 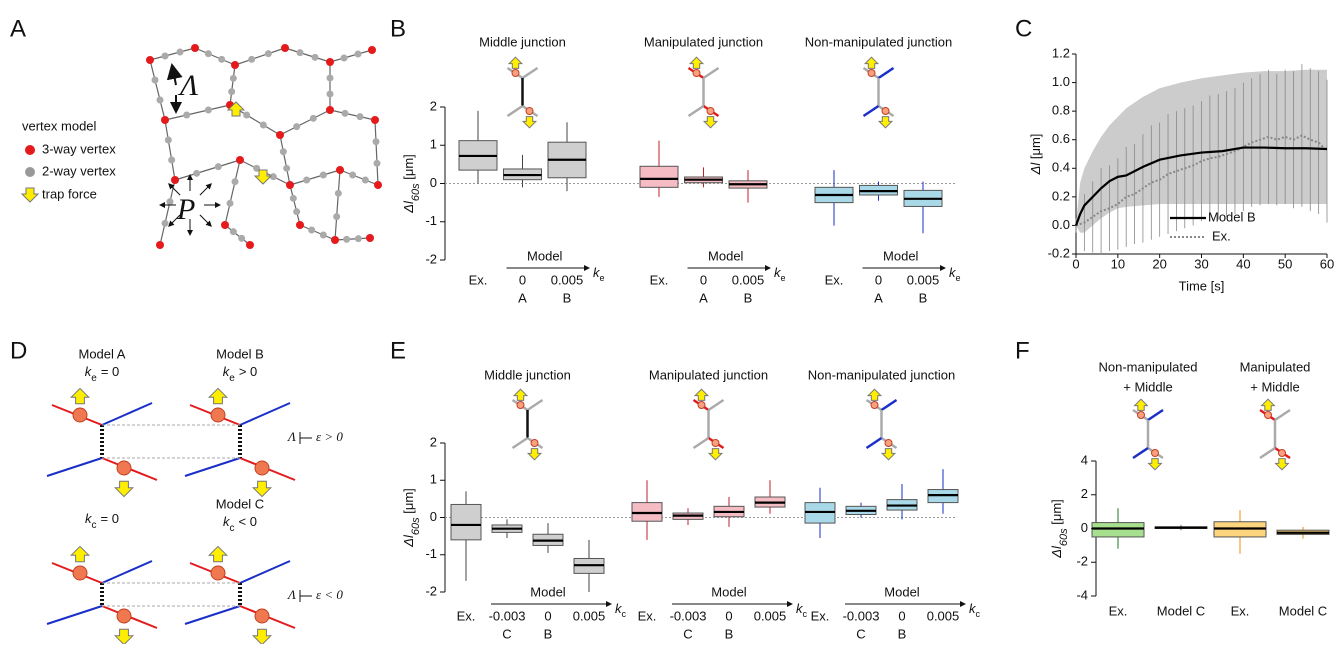 I want to click on param-condition: > 0, so click(x=248, y=371).